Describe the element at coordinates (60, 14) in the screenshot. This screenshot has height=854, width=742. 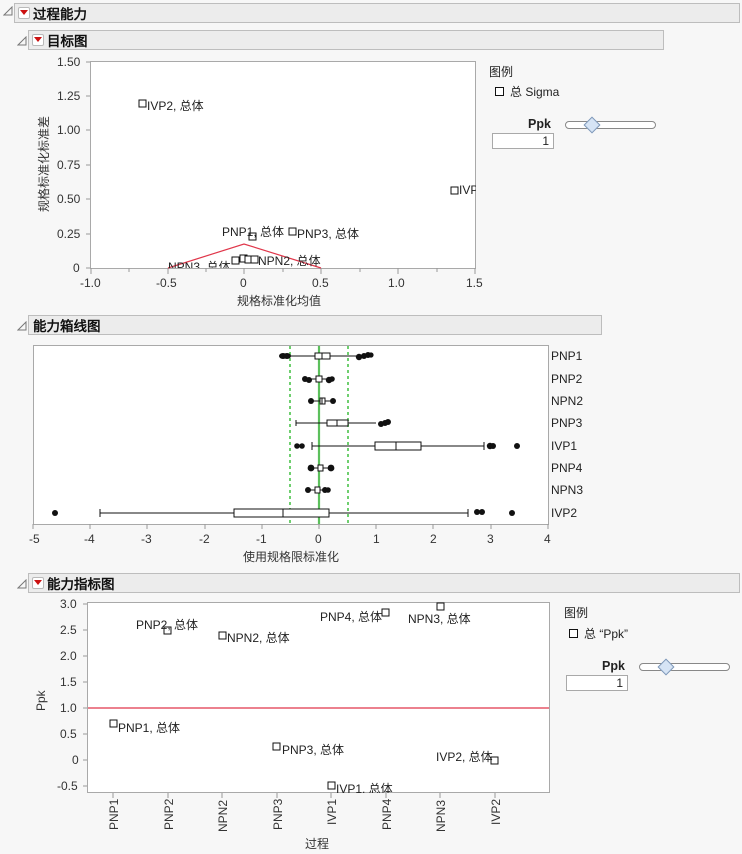
I see `process-capability-title: 过程能力` at that location.